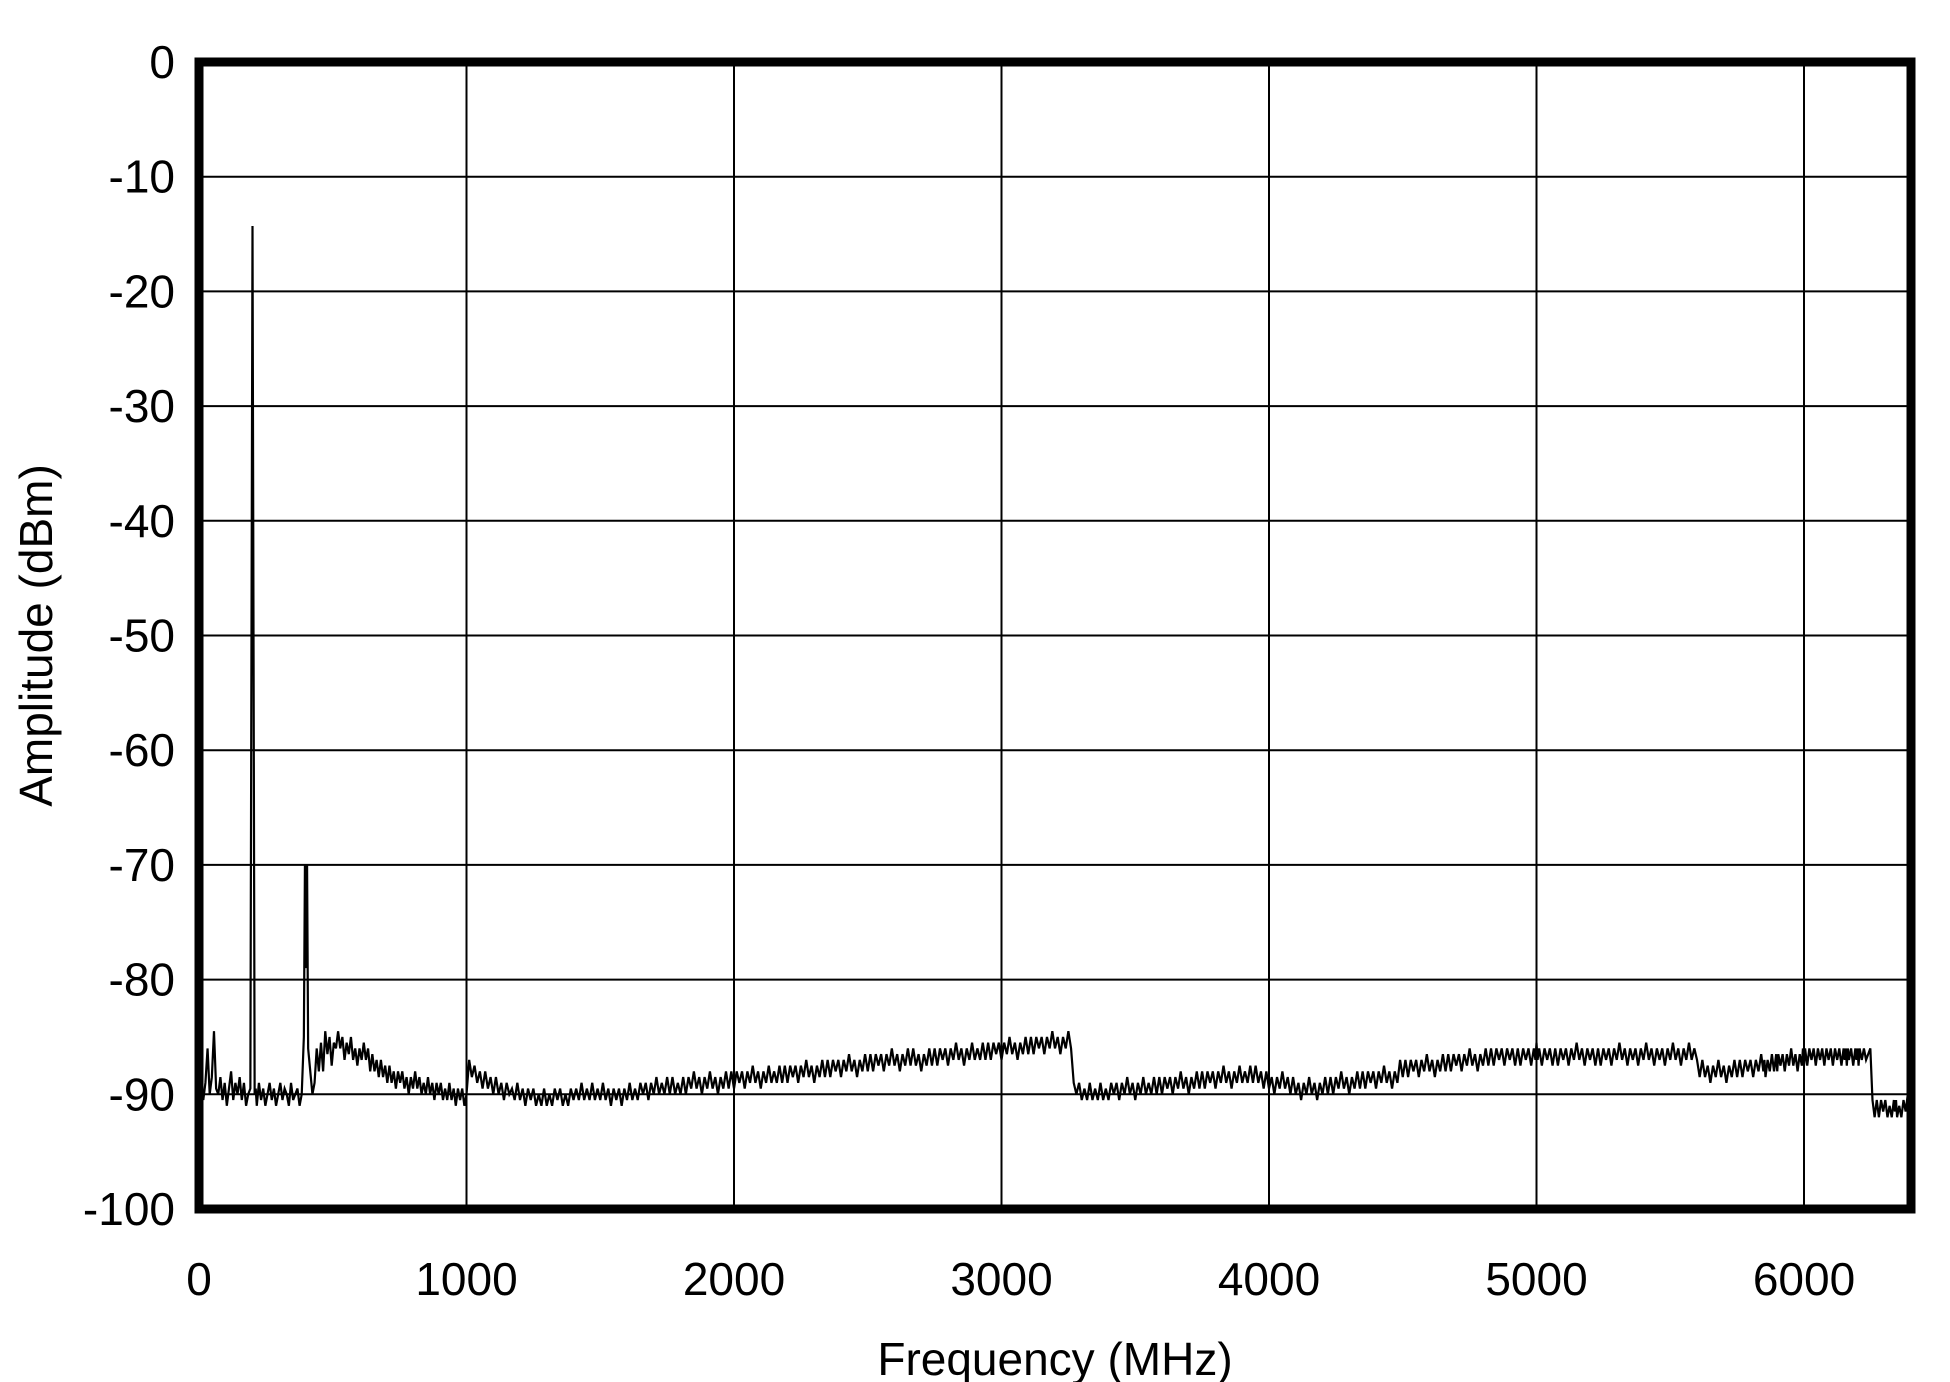  Describe the element at coordinates (199, 1279) in the screenshot. I see `x-tick-label: 0` at that location.